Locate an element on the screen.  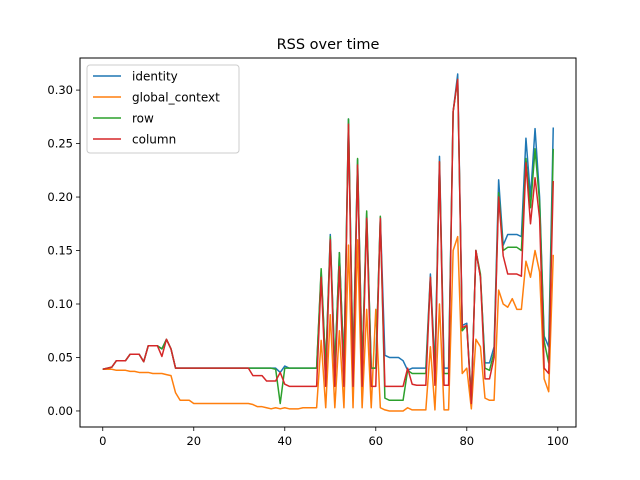
y-tick-label: 0.15 is located at coordinates (60, 251).